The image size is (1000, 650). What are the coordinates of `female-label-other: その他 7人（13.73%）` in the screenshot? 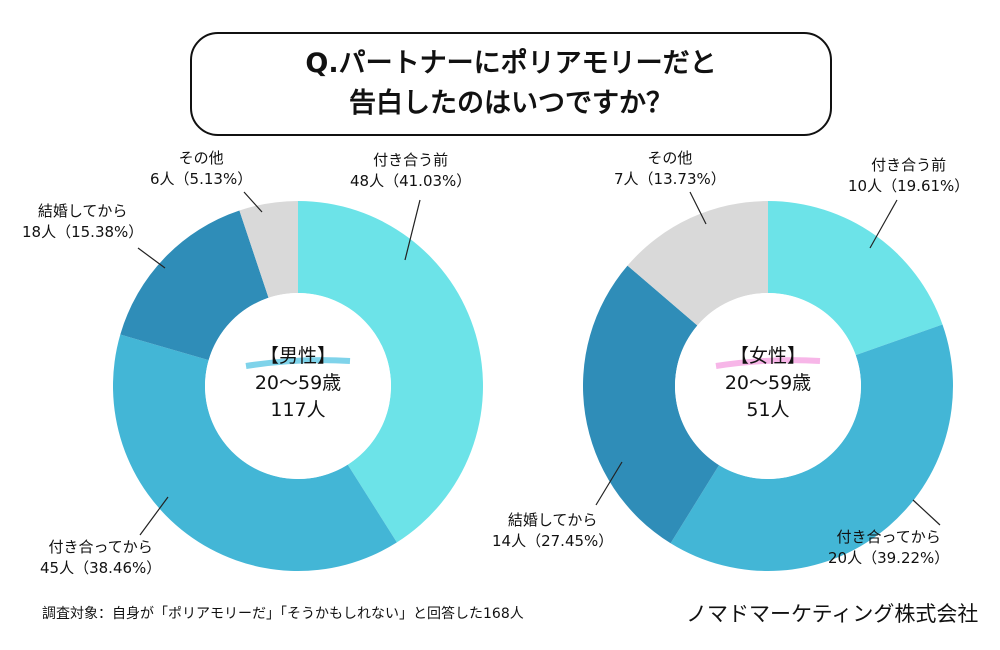 It's located at (670, 168).